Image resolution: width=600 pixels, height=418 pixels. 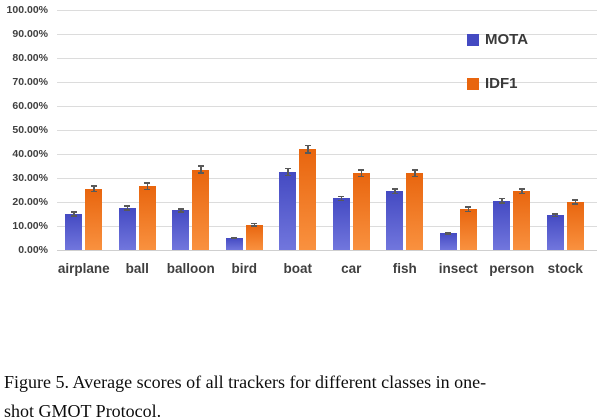 What do you see at coordinates (30, 58) in the screenshot?
I see `y-tick-label: 80.00%` at bounding box center [30, 58].